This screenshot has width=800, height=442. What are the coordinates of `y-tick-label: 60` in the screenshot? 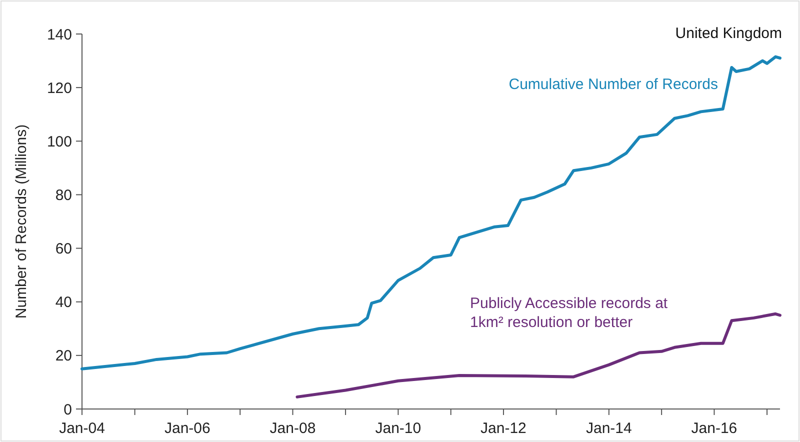 It's located at (63, 249).